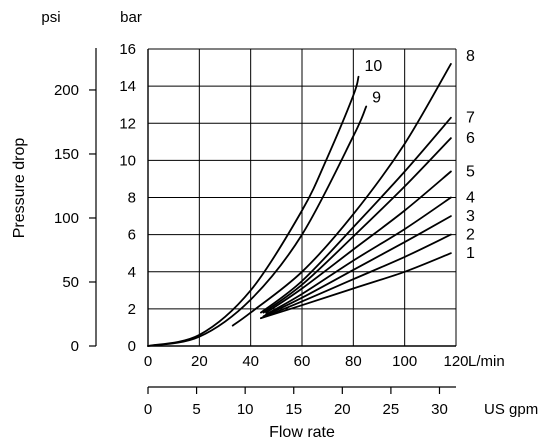 The height and width of the screenshot is (446, 560). I want to click on curve-label-6: 6, so click(470, 138).